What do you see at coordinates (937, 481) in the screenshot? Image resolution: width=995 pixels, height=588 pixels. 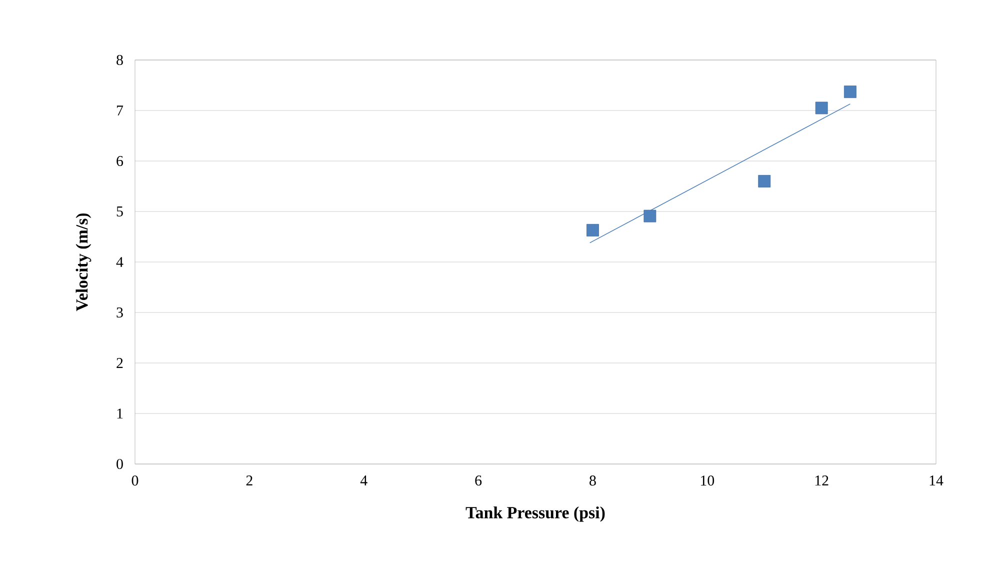 I see `x-tick-label: 14` at bounding box center [937, 481].